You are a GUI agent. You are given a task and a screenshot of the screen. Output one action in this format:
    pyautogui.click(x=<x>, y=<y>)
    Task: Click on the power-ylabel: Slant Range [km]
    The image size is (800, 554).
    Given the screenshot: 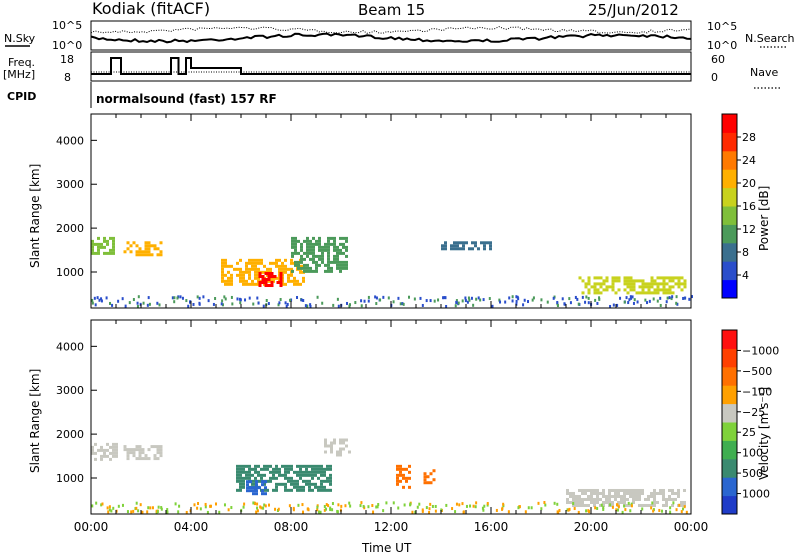 What is the action you would take?
    pyautogui.click(x=35, y=216)
    